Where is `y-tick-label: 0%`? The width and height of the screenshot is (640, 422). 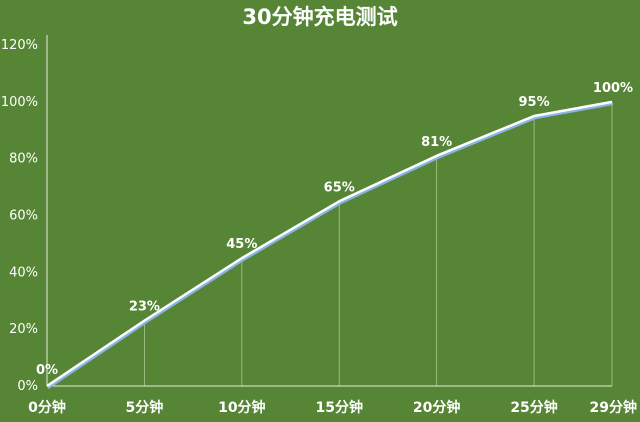
y-tick-label: 0% is located at coordinates (27, 386).